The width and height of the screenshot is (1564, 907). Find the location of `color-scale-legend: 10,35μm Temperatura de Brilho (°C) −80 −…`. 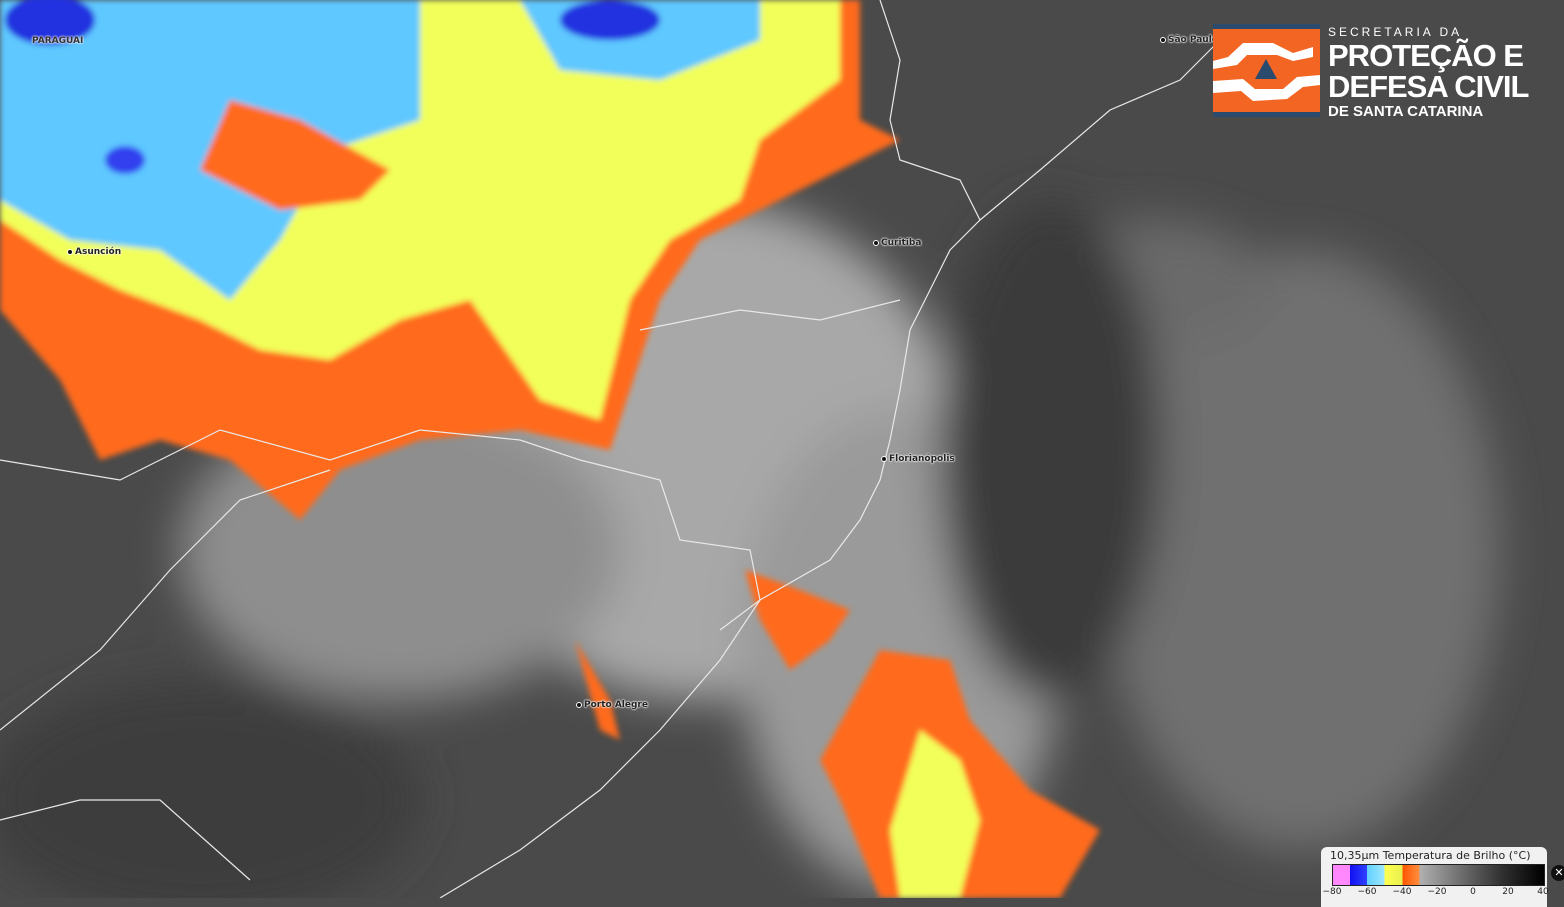

color-scale-legend: 10,35μm Temperatura de Brilho (°C) −80 −… is located at coordinates (1435, 877).